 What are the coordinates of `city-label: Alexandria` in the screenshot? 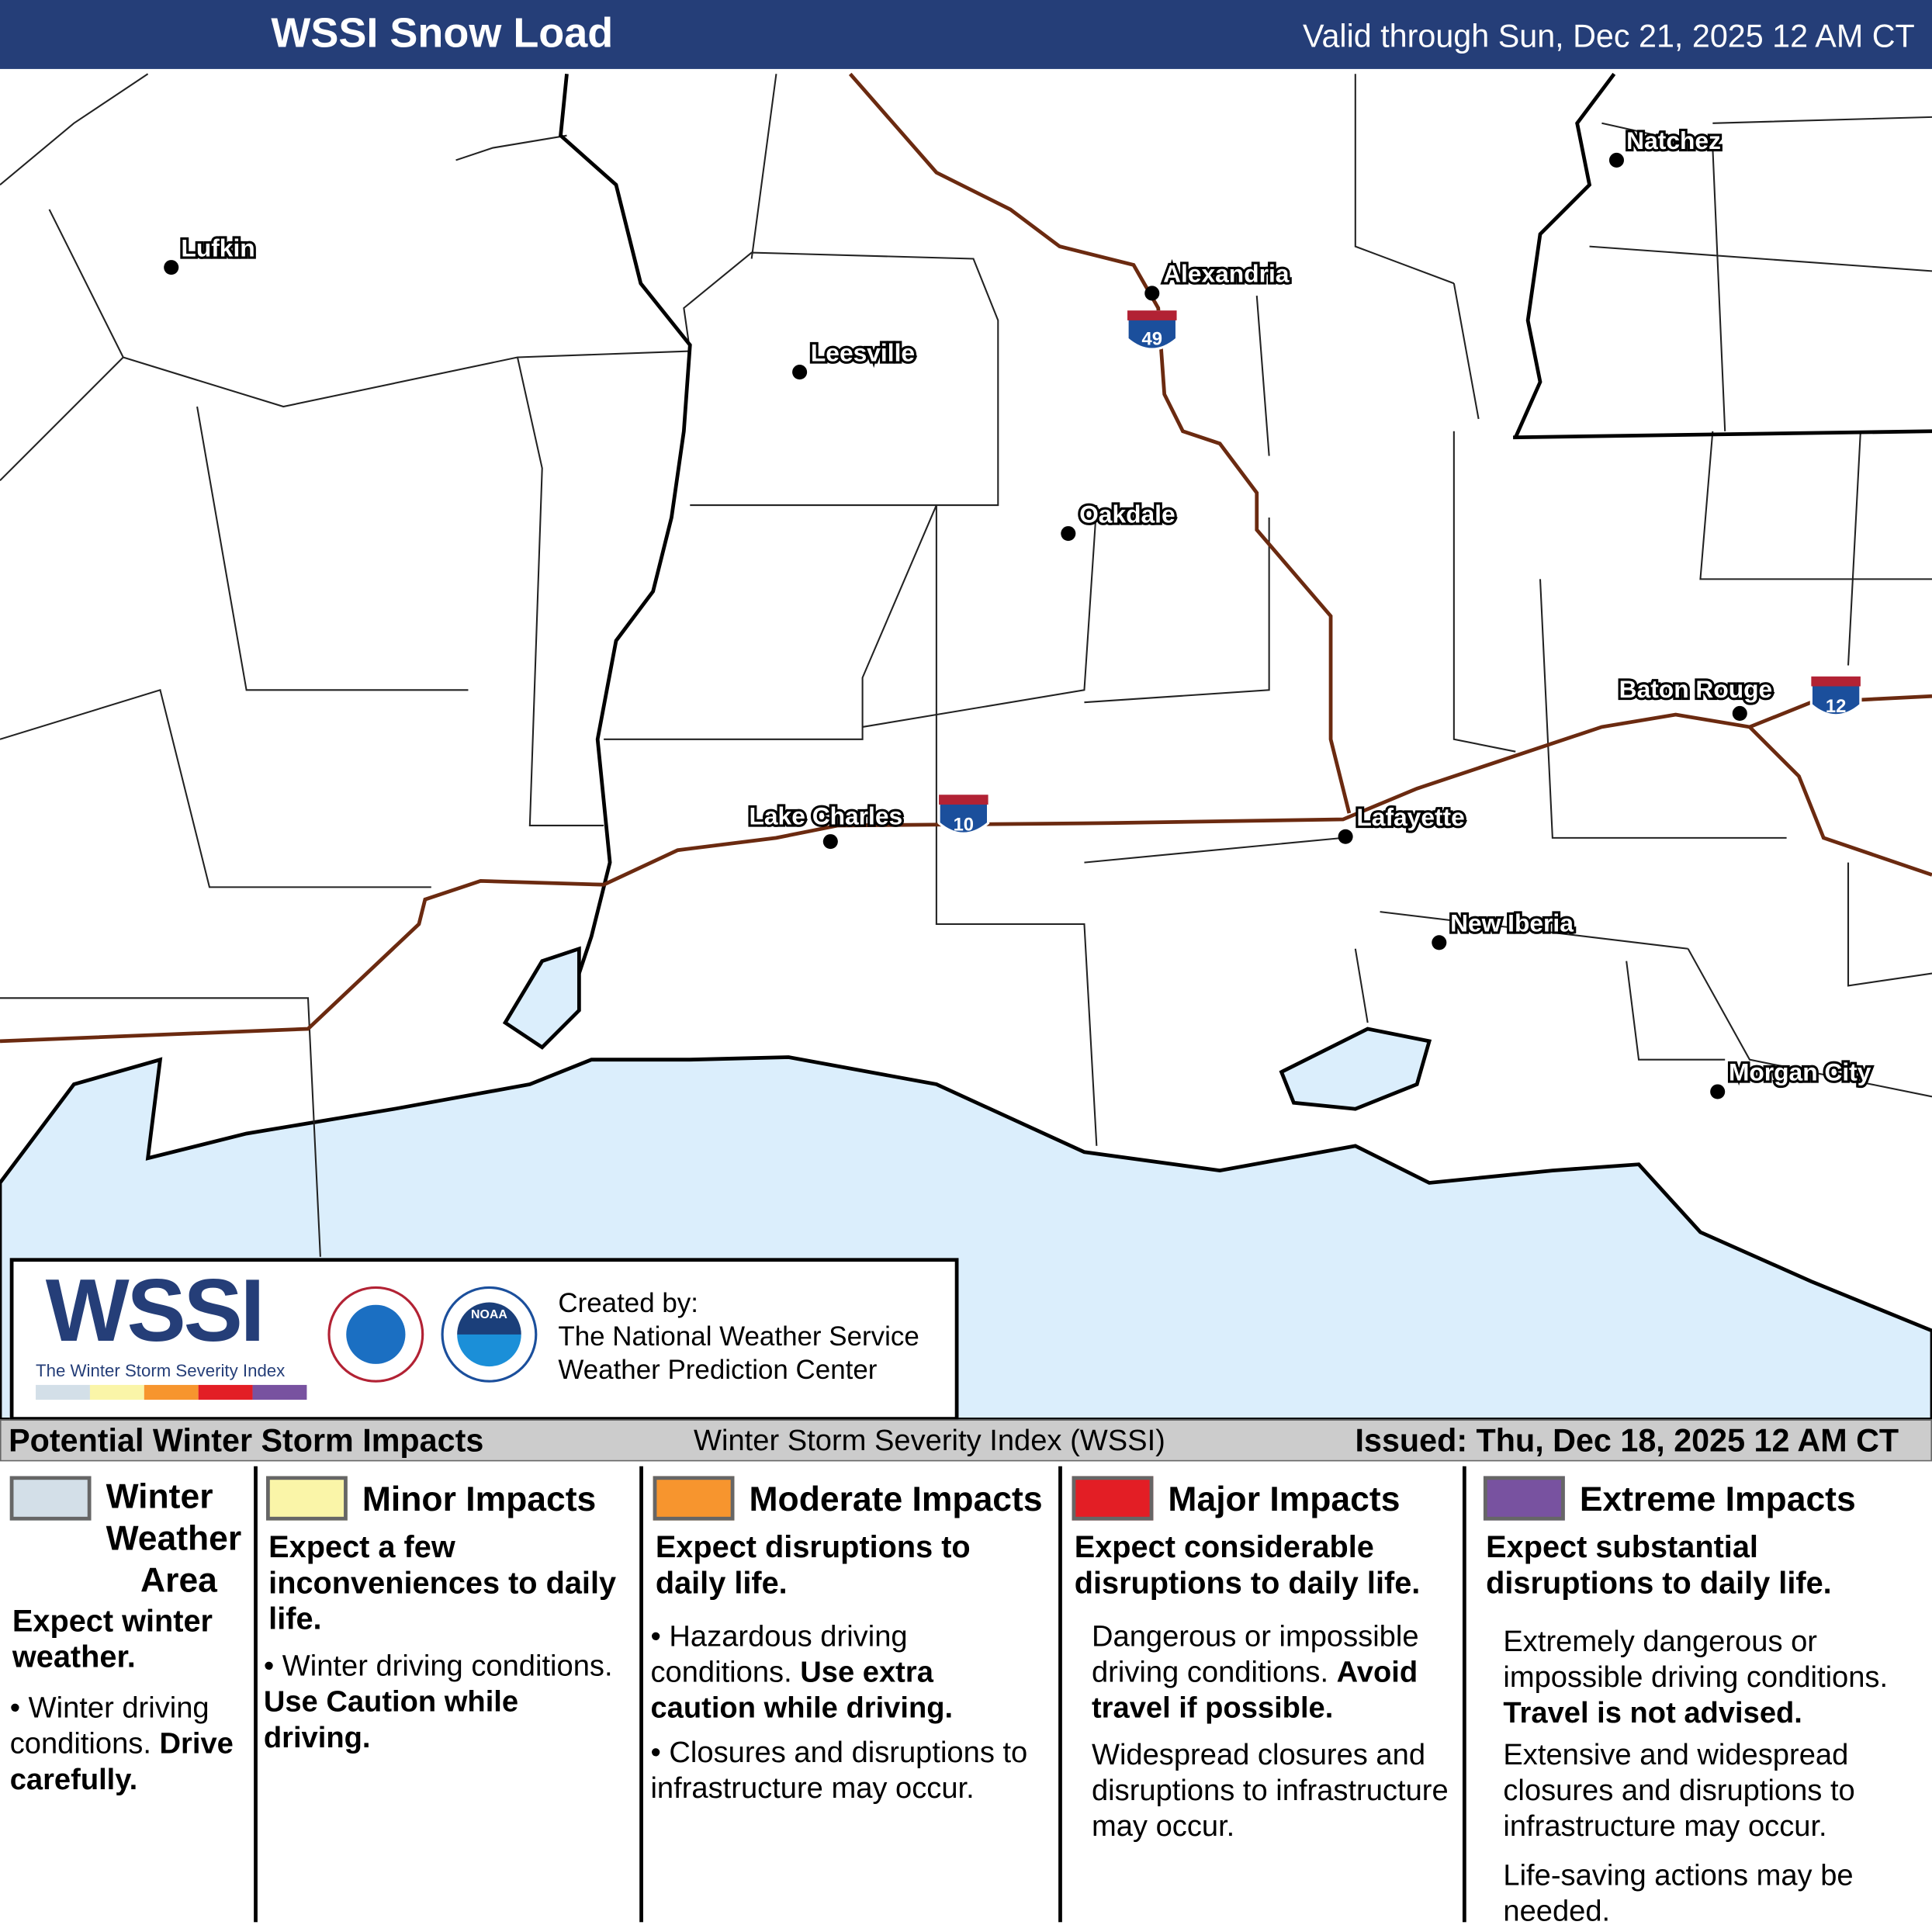 It's located at (1226, 274).